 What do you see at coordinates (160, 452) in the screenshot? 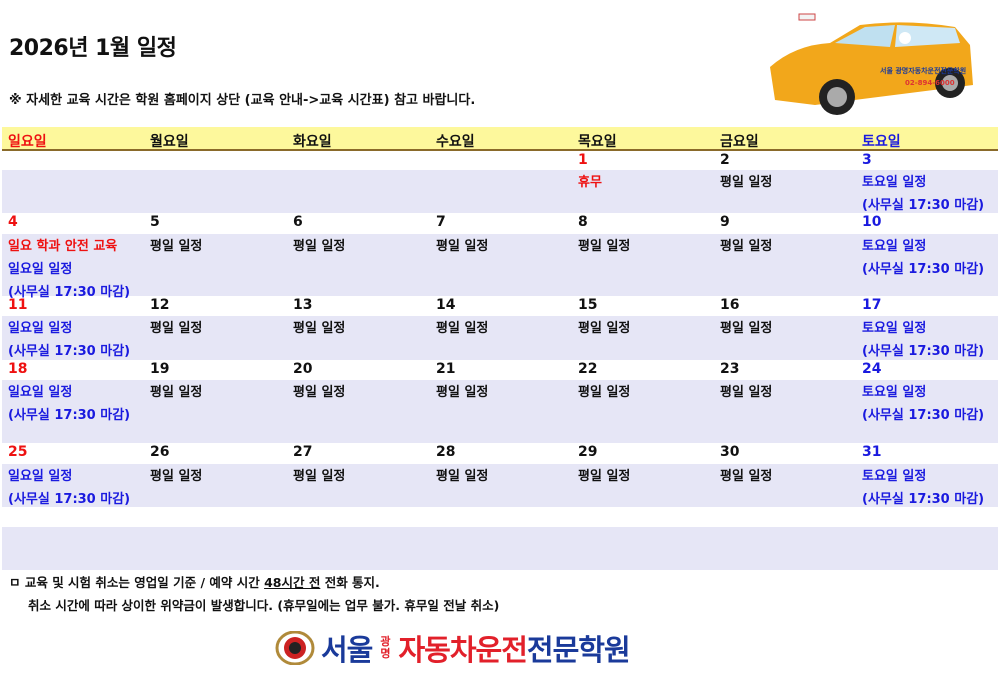
I see `day-cell-date: 26` at bounding box center [160, 452].